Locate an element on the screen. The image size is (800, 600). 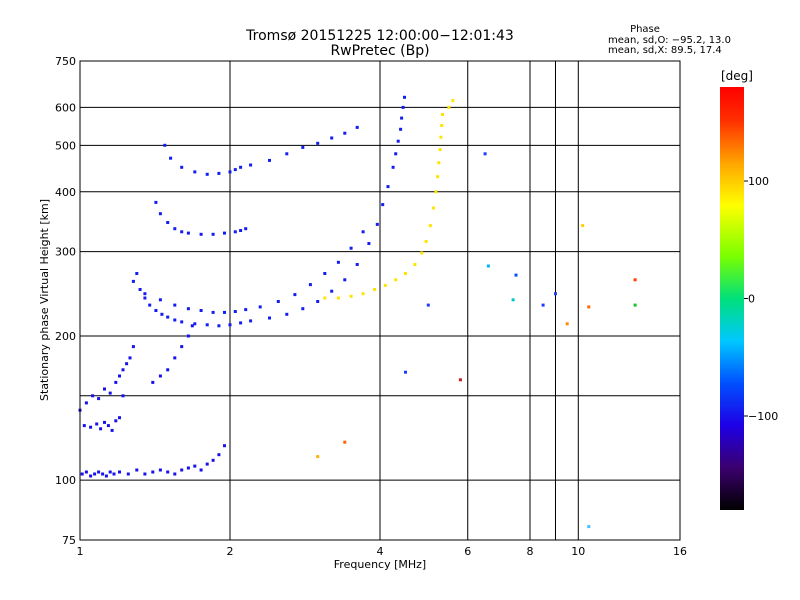
x-tick-label: 4 is located at coordinates (380, 551).